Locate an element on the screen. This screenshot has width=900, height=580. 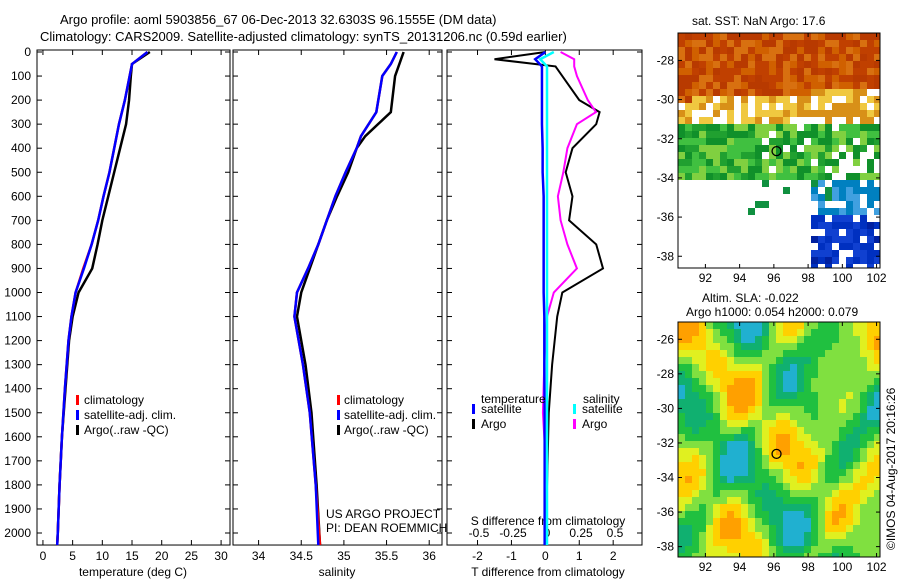
depth-tick-label: 800 is located at coordinates (21, 244).